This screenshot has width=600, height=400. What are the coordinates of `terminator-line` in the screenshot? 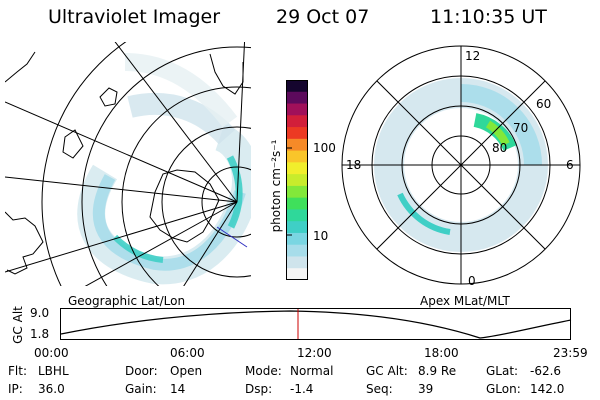 It's located at (232, 237).